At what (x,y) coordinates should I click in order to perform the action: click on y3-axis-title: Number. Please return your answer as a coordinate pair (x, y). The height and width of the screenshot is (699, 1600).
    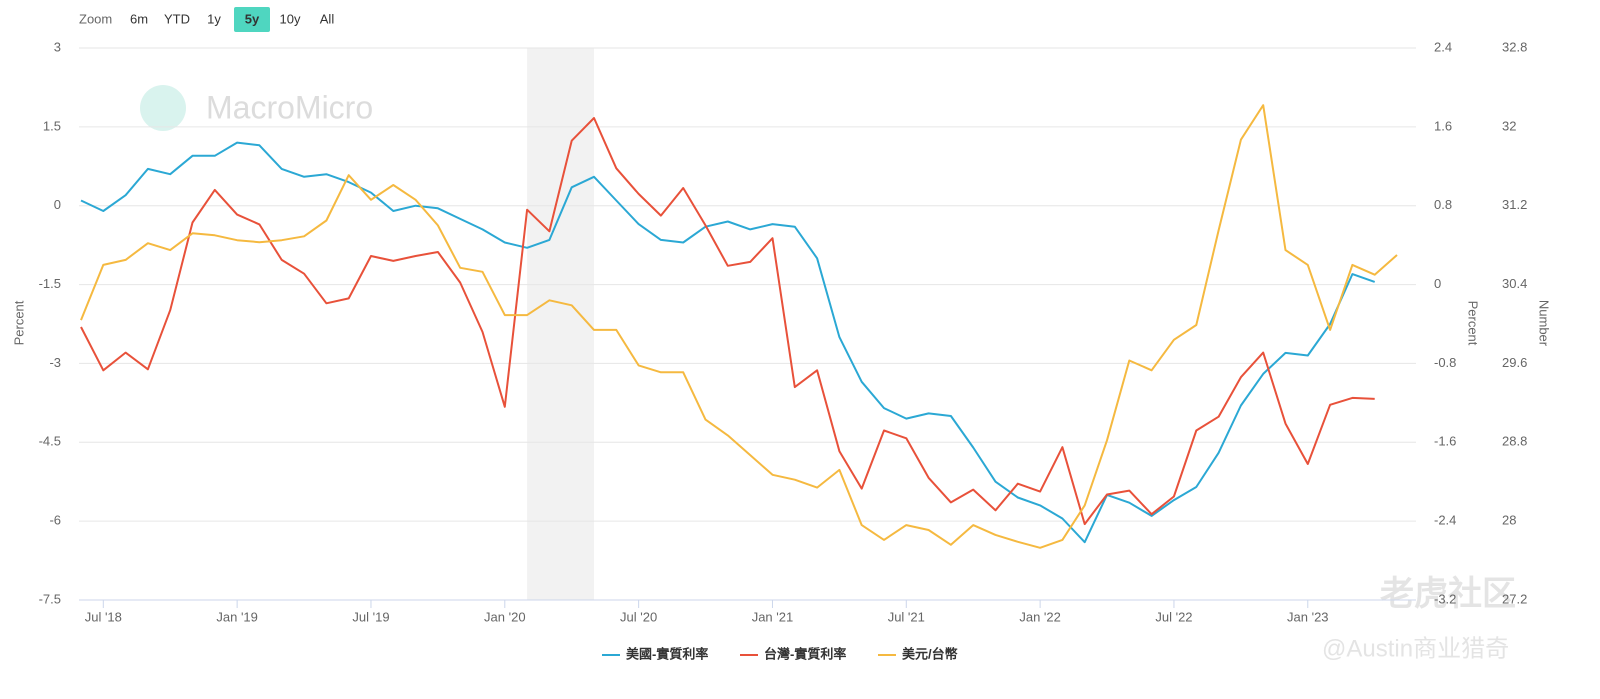
    Looking at the image, I should click on (1544, 323).